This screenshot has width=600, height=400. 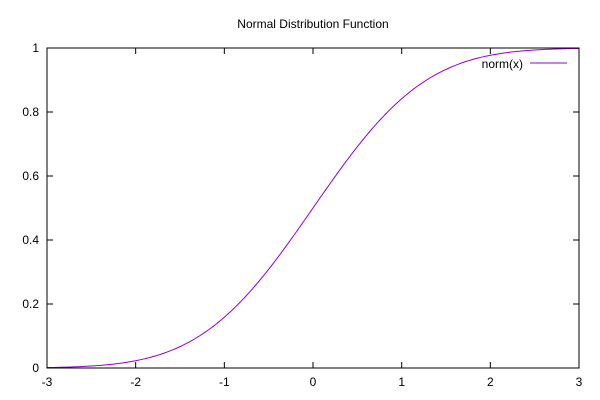 I want to click on y-tick-label: 0.4, so click(x=30, y=240).